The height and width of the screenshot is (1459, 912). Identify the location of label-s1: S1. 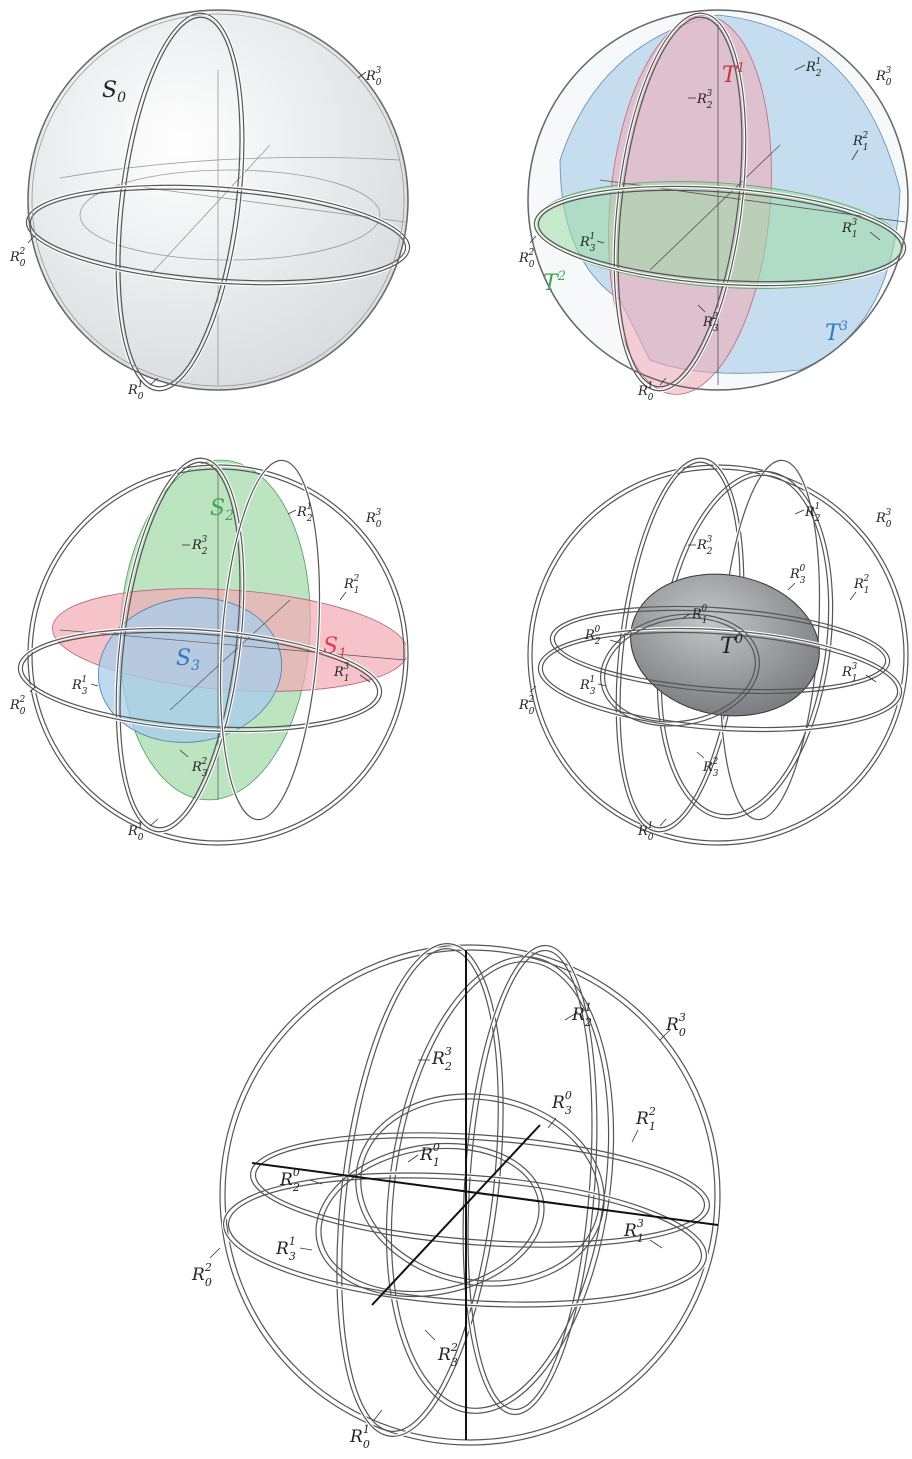
(335, 648).